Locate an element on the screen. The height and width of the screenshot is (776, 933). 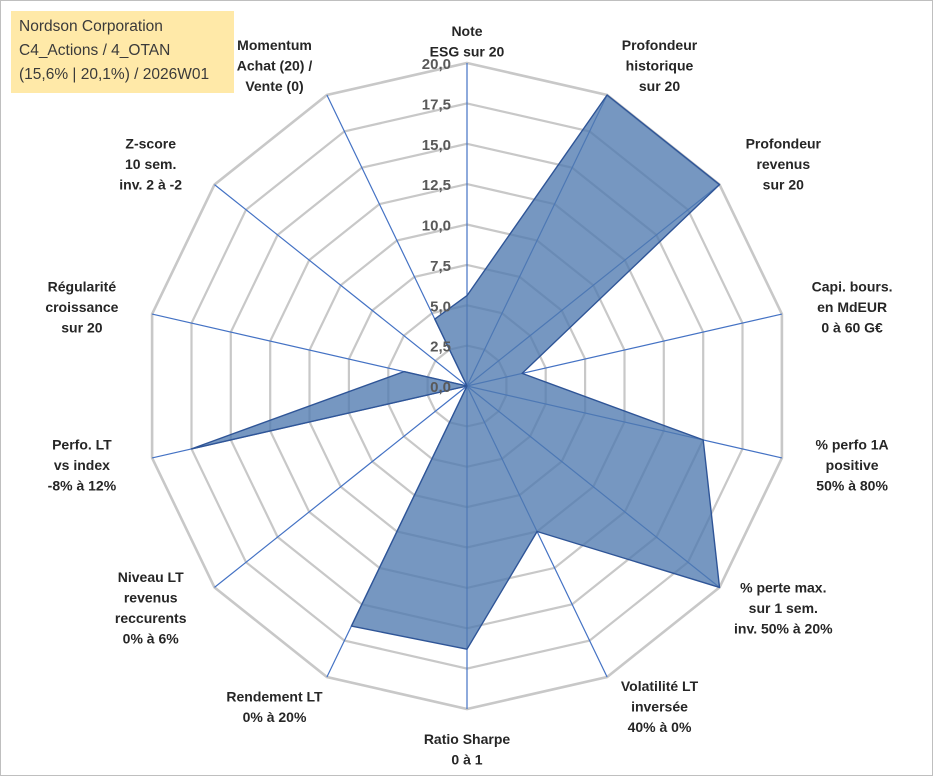
axis-label-line: % perte max. is located at coordinates (783, 588).